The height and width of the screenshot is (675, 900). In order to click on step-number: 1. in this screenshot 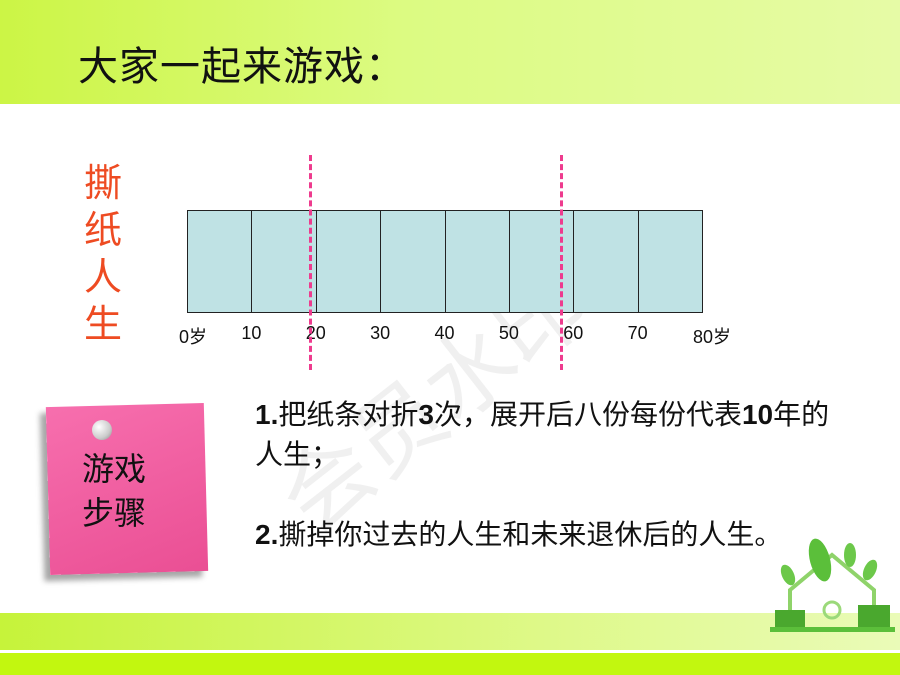, I will do `click(267, 414)`.